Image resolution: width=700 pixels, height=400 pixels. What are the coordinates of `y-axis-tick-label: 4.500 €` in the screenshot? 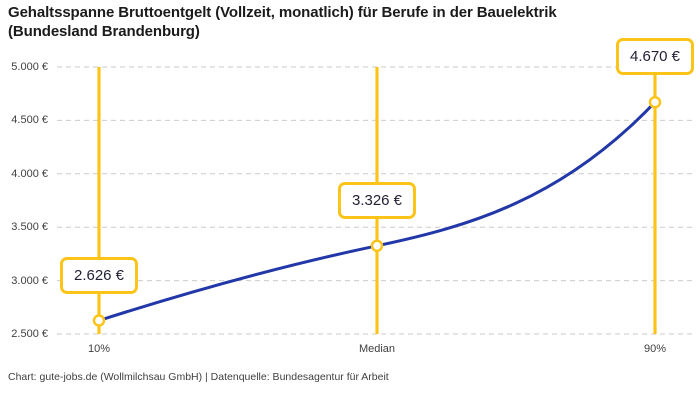 It's located at (29, 120).